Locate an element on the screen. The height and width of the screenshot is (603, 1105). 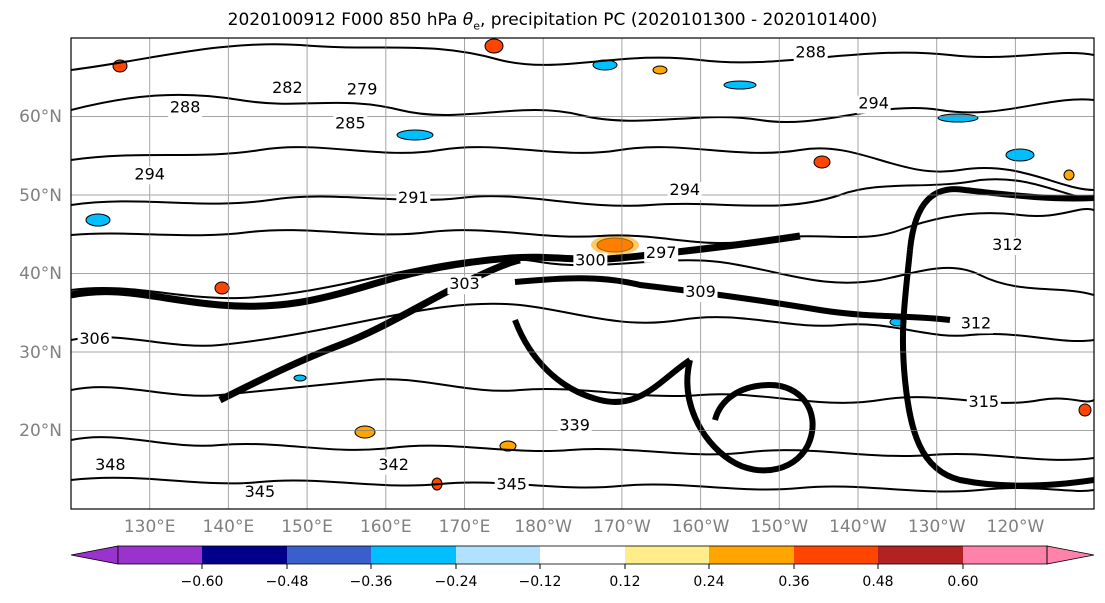
lat-label: 40°N is located at coordinates (40, 274).